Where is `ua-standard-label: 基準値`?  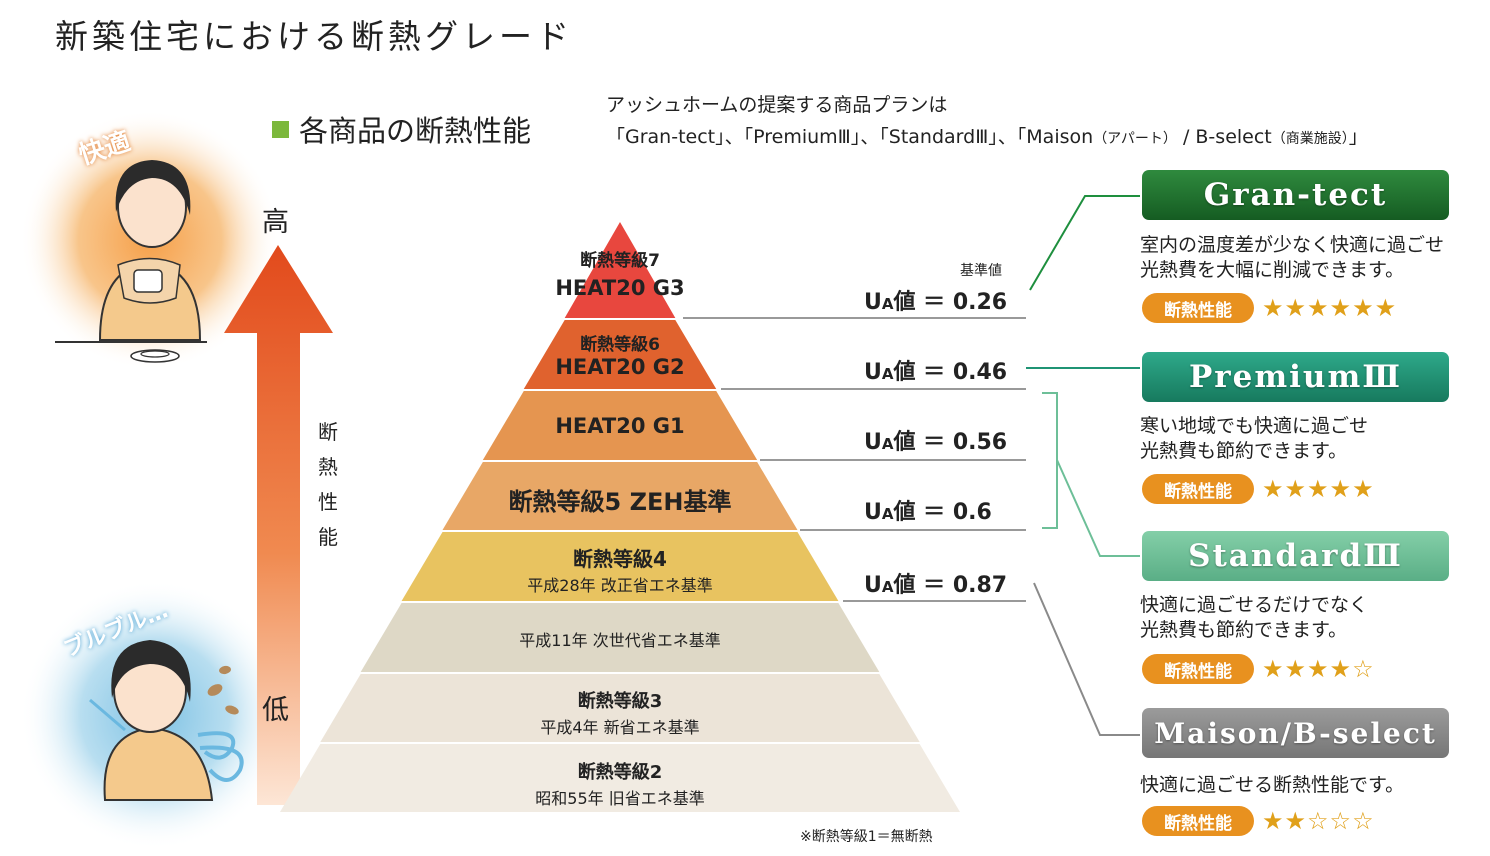 ua-standard-label: 基準値 is located at coordinates (981, 271).